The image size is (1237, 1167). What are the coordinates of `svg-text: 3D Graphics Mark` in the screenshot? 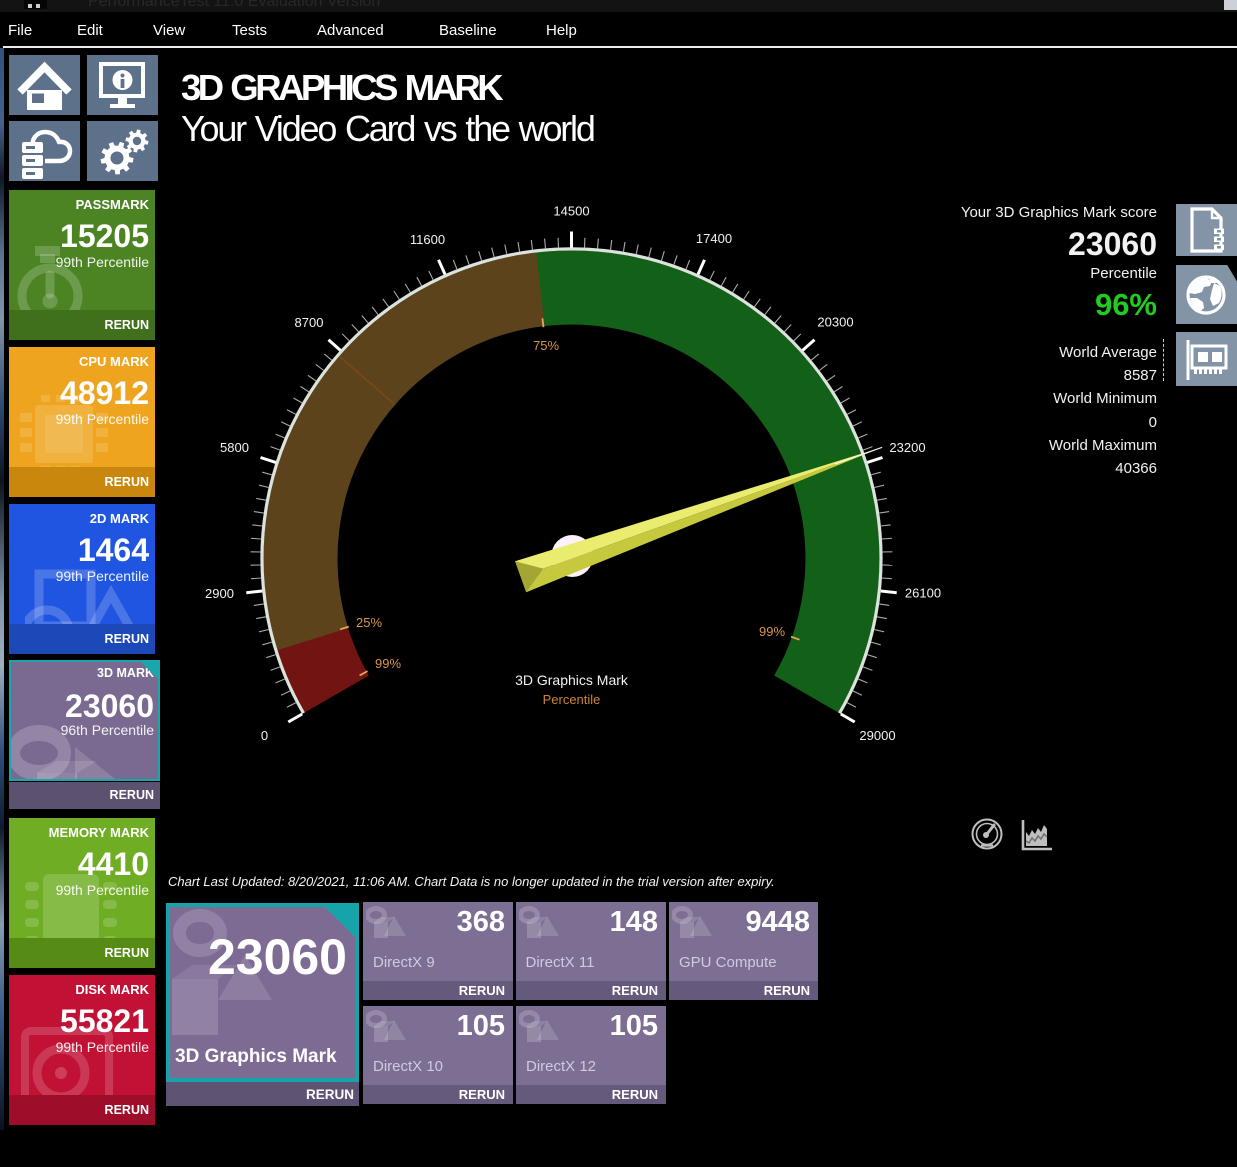 It's located at (572, 680).